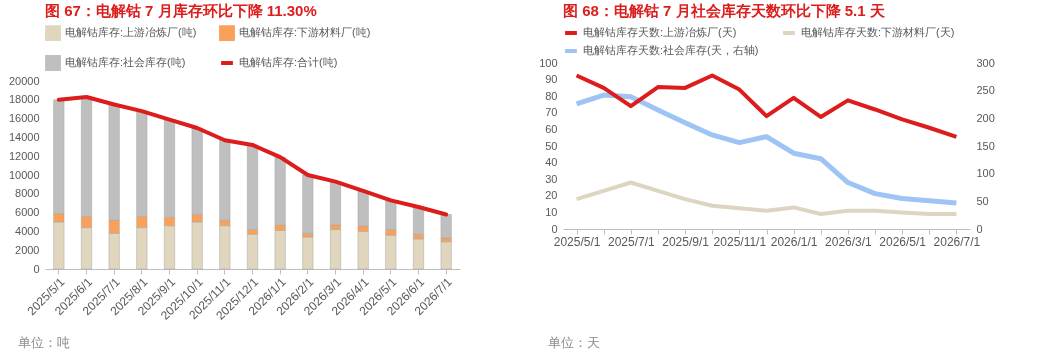  What do you see at coordinates (305, 32) in the screenshot?
I see `legend-label: 电解钴库存:下游材料厂(吨)` at bounding box center [305, 32].